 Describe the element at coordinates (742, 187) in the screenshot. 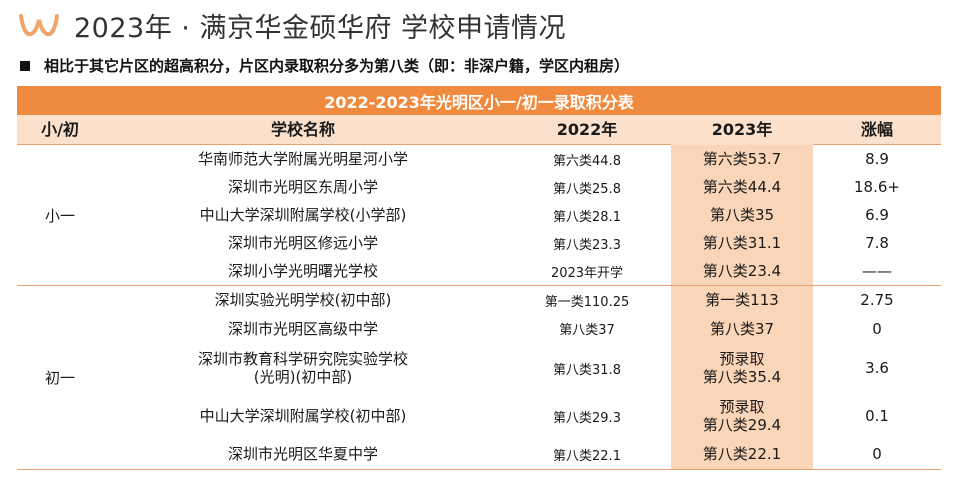

I see `score-2023: 第六类44.4` at that location.